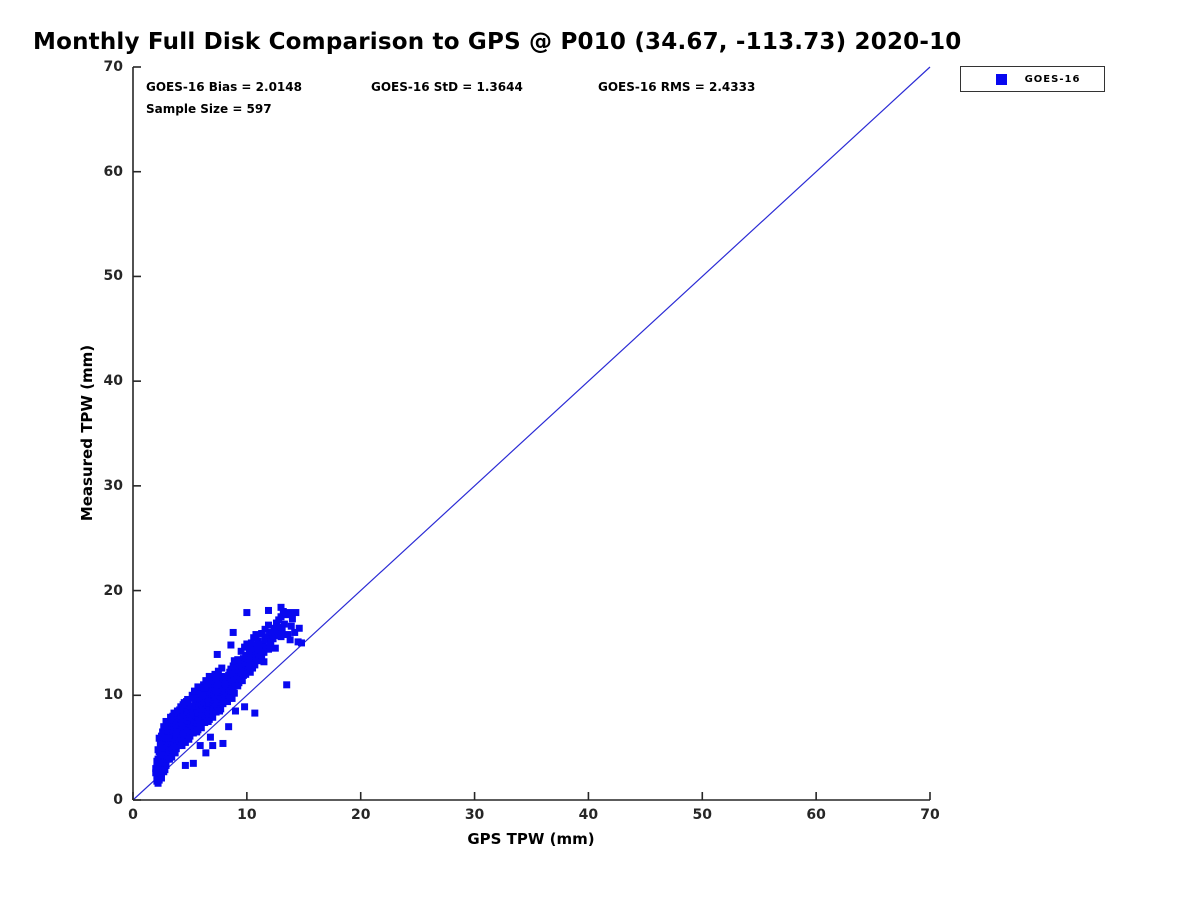 The width and height of the screenshot is (1200, 900). What do you see at coordinates (113, 276) in the screenshot?
I see `y-tick-label: 50` at bounding box center [113, 276].